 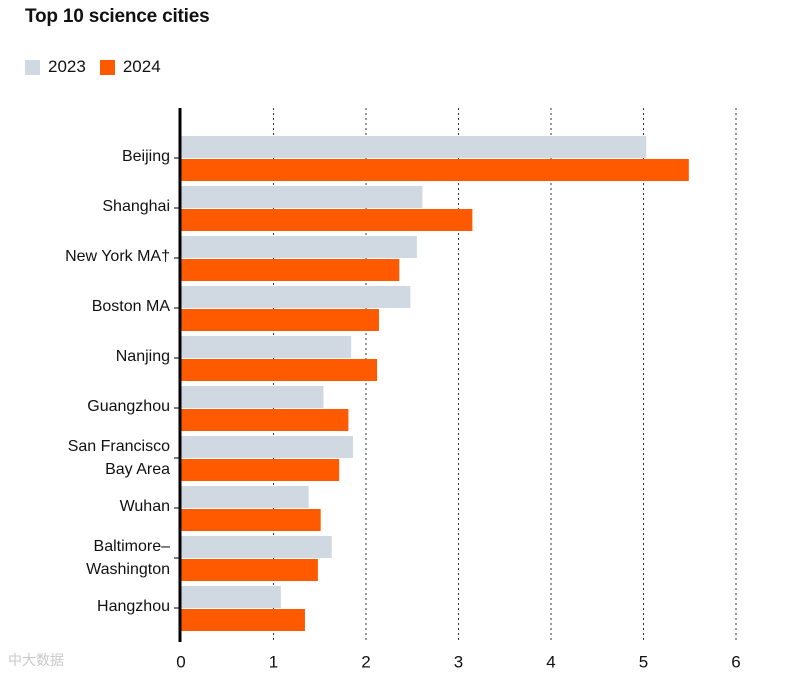 What do you see at coordinates (93, 67) in the screenshot?
I see `legend: 2023 2024` at bounding box center [93, 67].